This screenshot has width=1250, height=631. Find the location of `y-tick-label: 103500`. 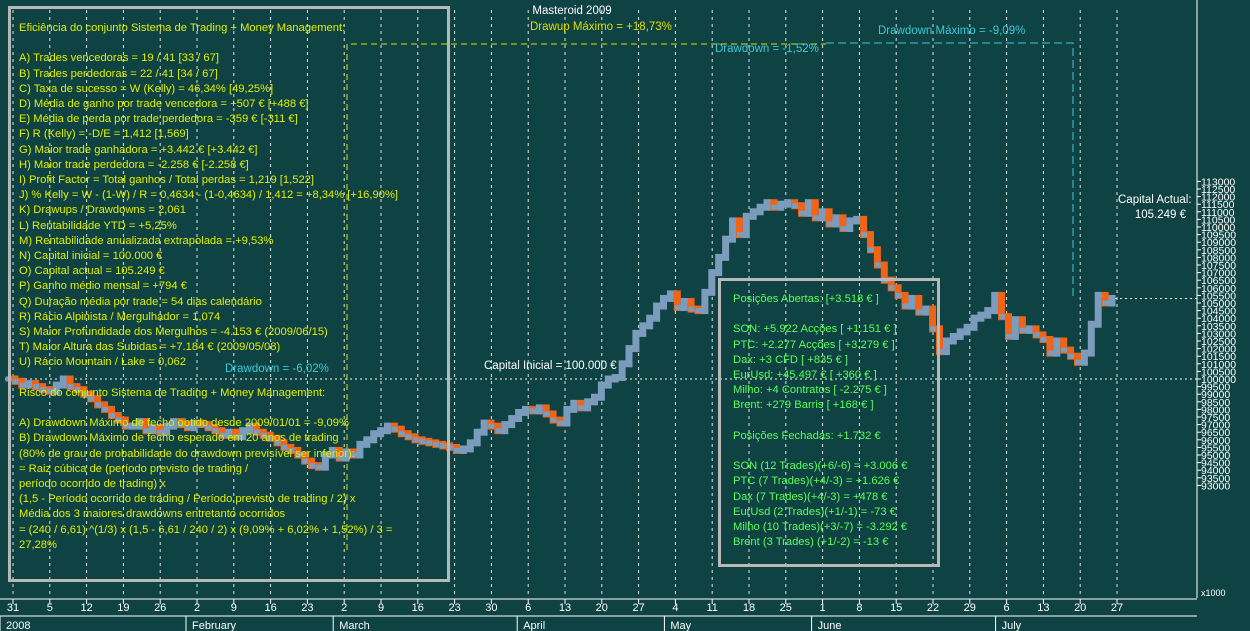

y-tick-label: 103500 is located at coordinates (1218, 327).